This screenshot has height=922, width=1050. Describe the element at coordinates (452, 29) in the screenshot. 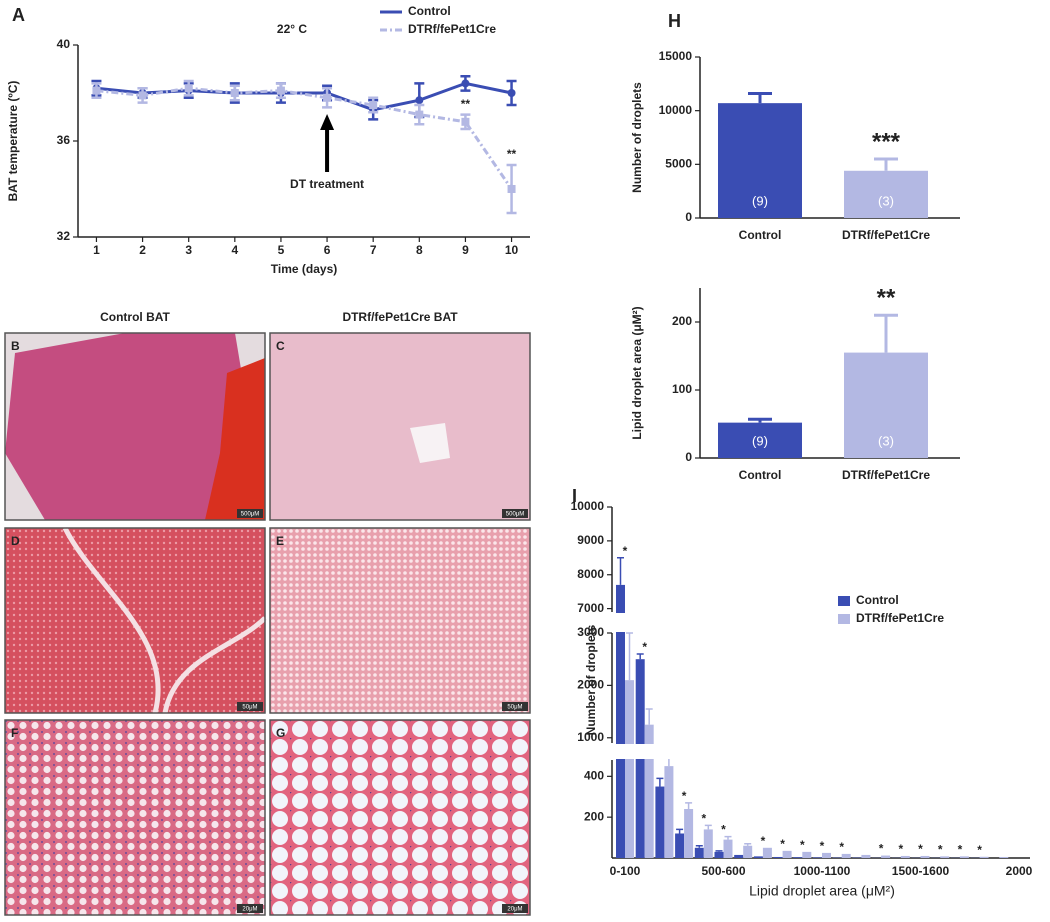

I see `legend-label: DTRf/fePet1Cre` at that location.